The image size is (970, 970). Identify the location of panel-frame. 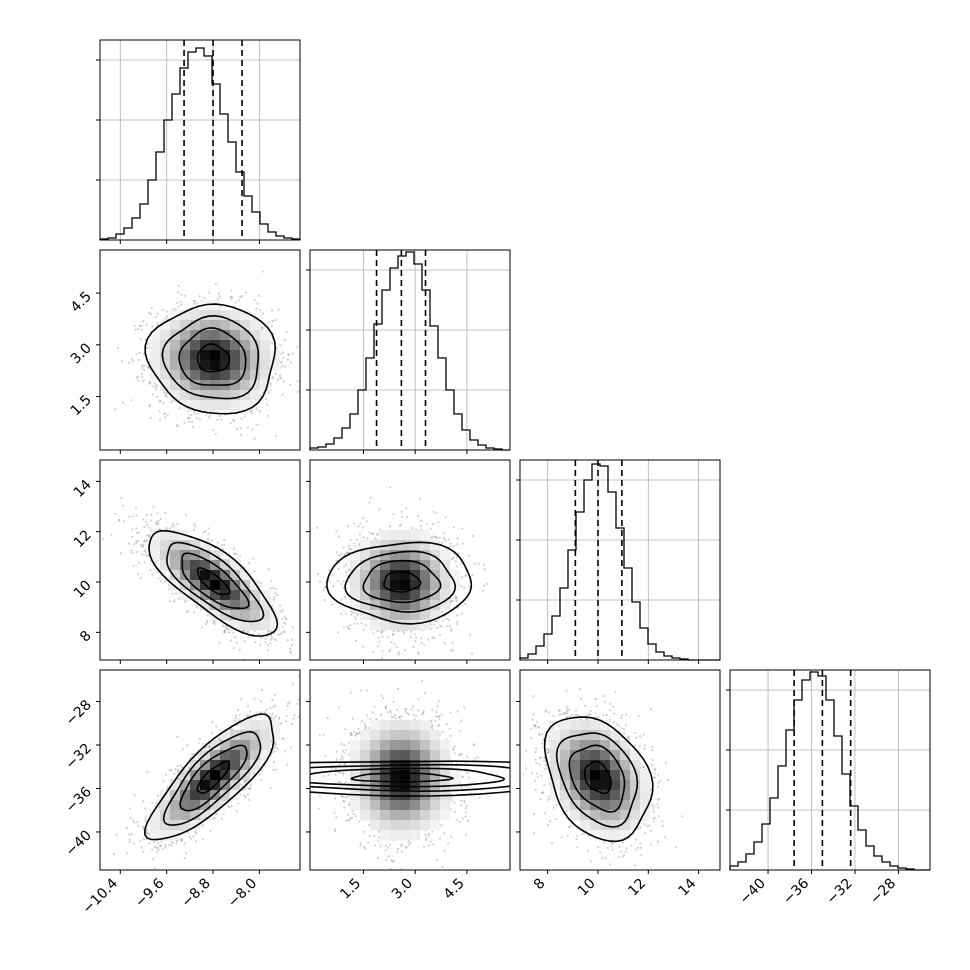
(200, 350).